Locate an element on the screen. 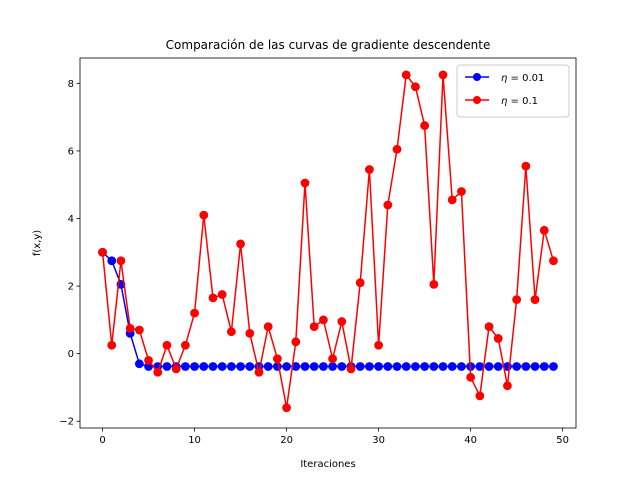 The width and height of the screenshot is (640, 480). y-tick-label: 2 is located at coordinates (71, 287).